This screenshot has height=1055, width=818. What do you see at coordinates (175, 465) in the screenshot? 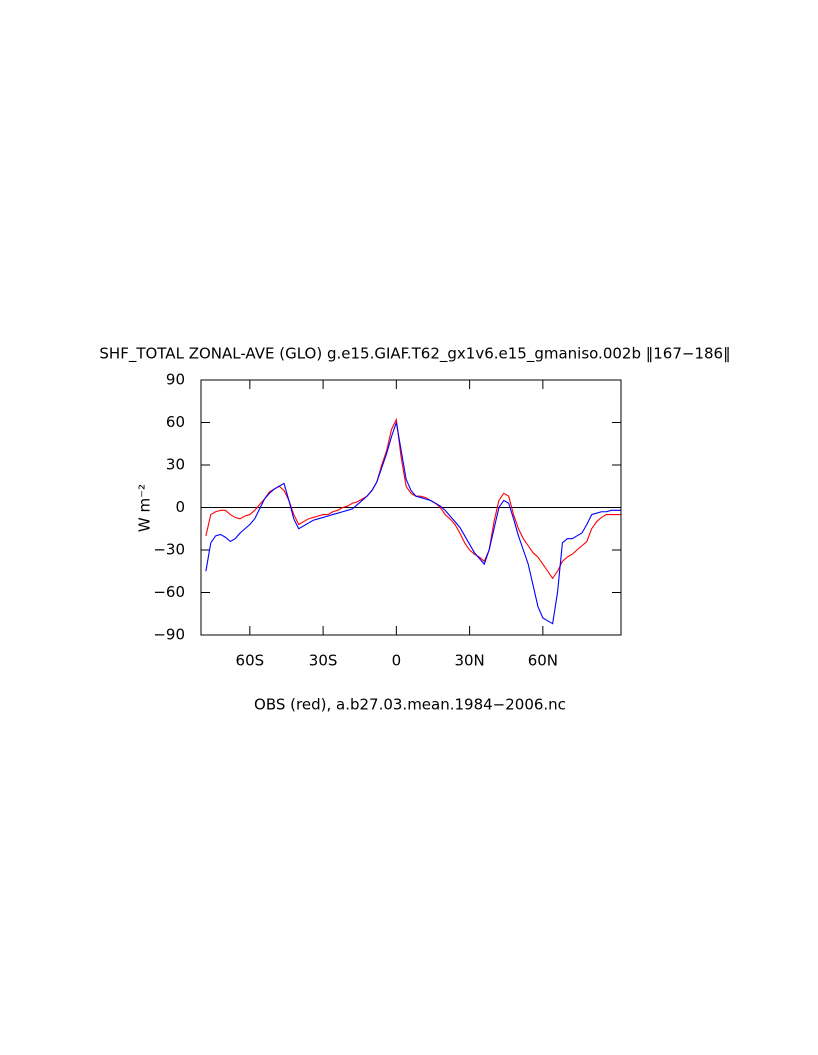
I see `y-tick-label: 30` at bounding box center [175, 465].